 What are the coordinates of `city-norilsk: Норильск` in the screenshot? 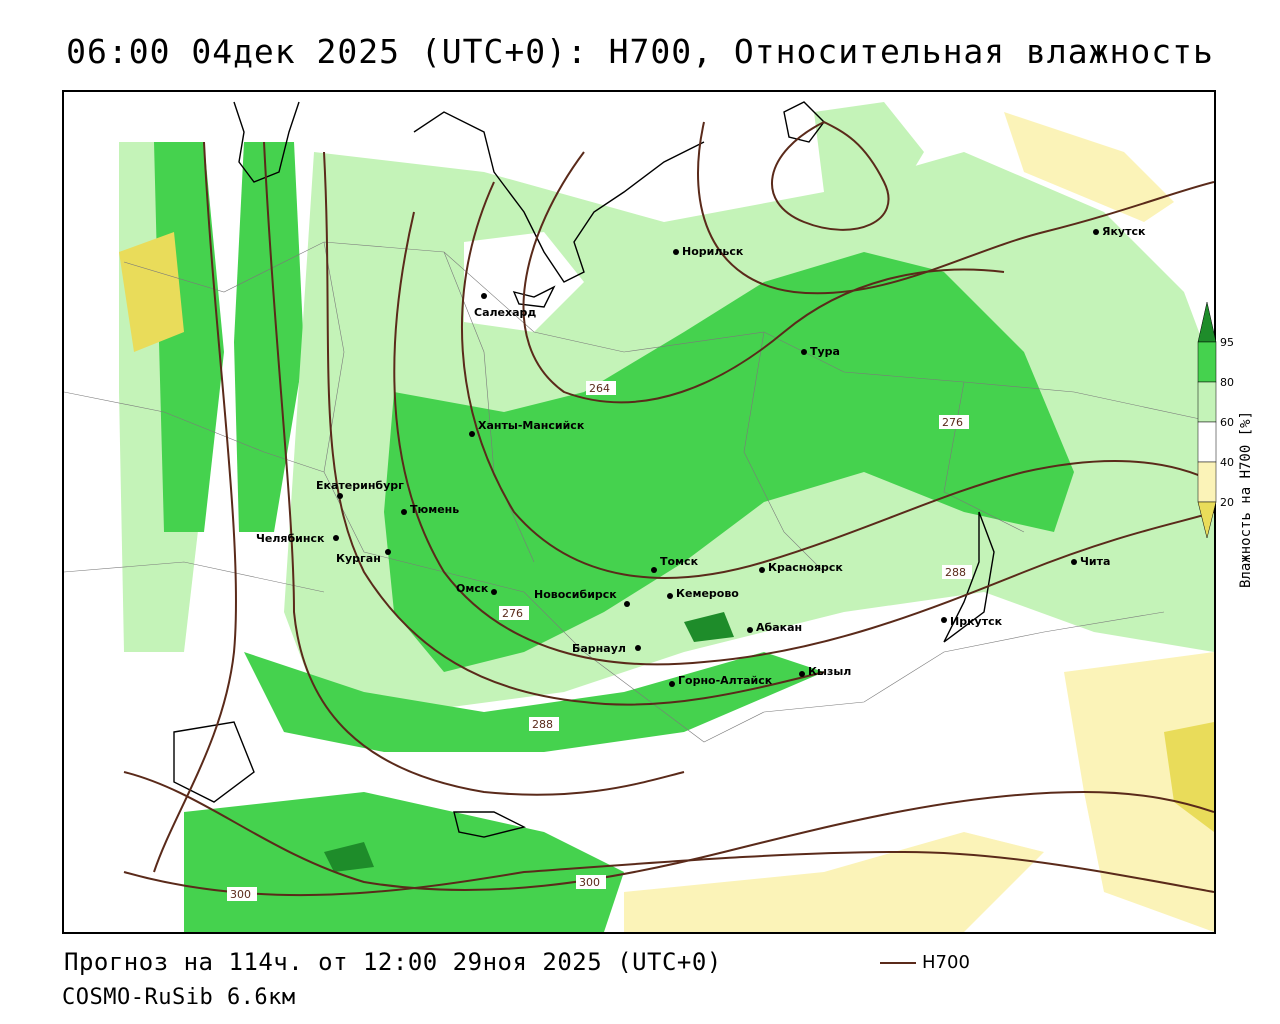 It's located at (708, 251).